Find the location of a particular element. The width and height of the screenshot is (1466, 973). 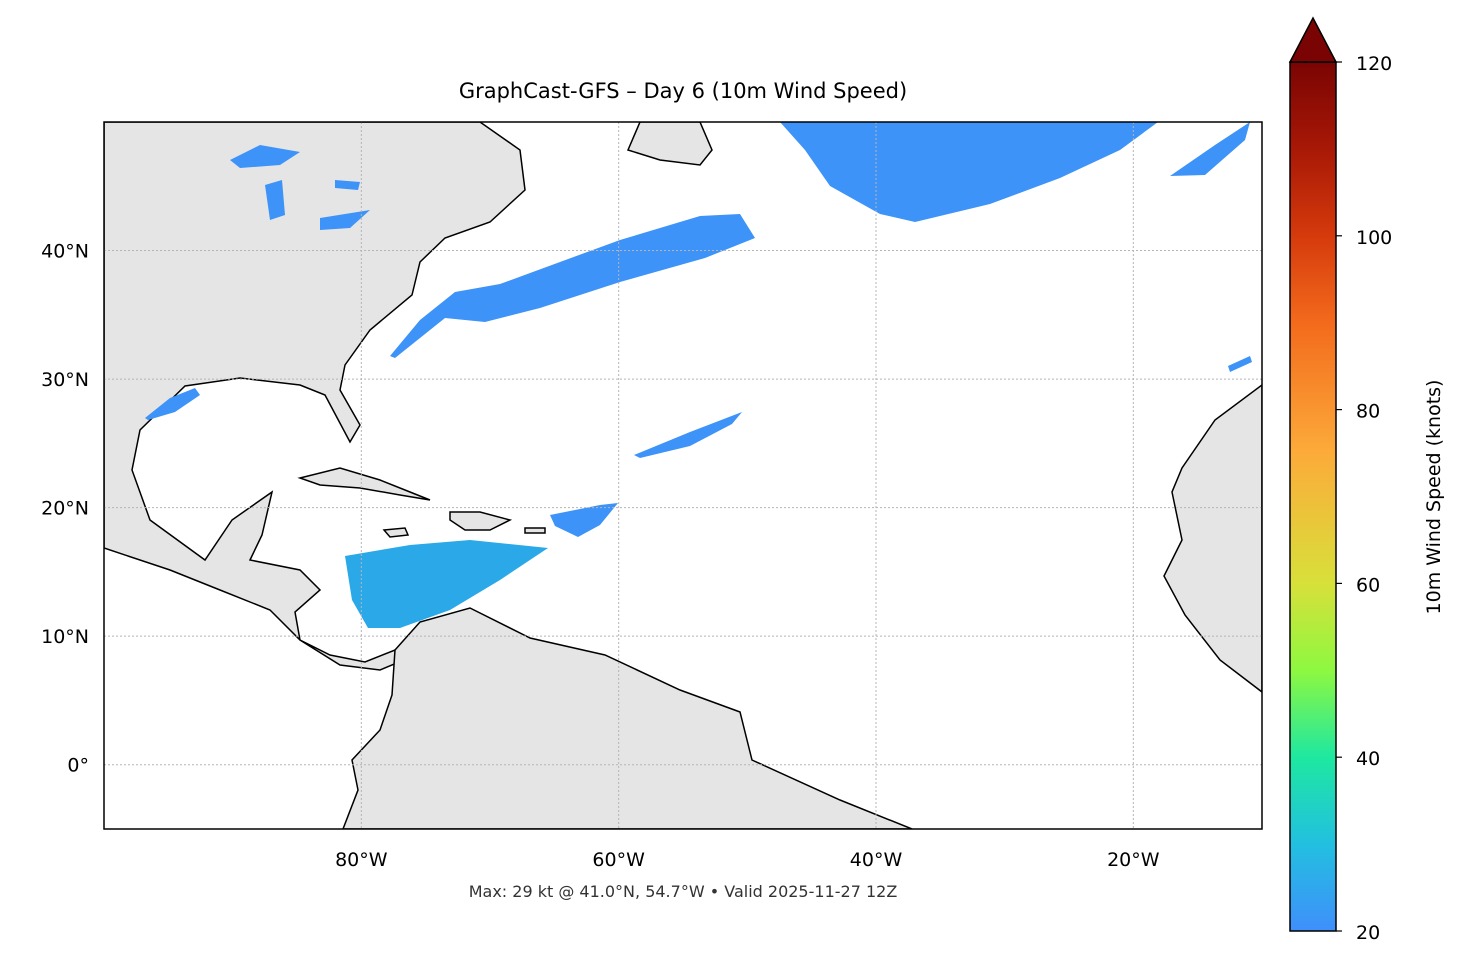

chart-title: GraphCast-GFS – Day 6 (10m Wind Speed) is located at coordinates (683, 91).